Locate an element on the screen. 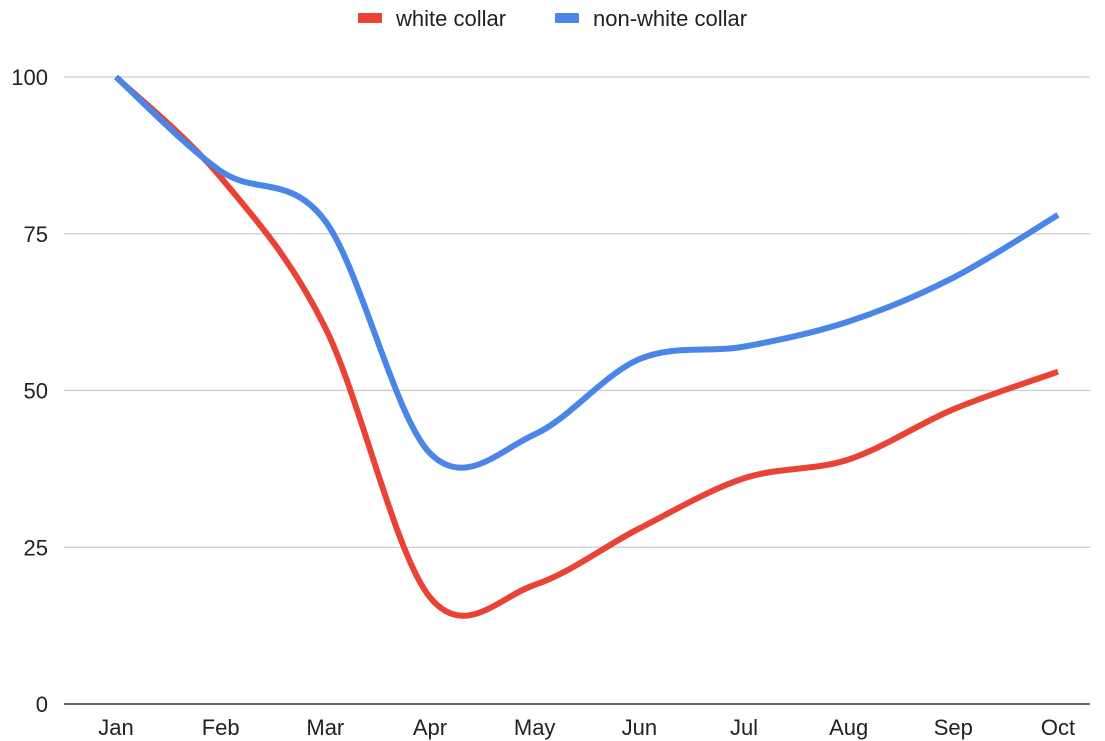 This screenshot has height=741, width=1105. y-tick-label: 75 is located at coordinates (36, 234).